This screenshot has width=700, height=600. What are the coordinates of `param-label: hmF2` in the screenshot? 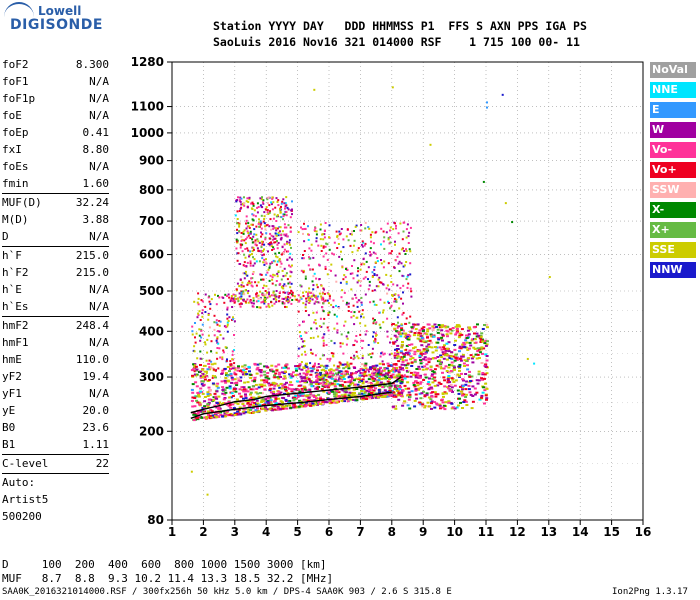 It's located at (15, 325).